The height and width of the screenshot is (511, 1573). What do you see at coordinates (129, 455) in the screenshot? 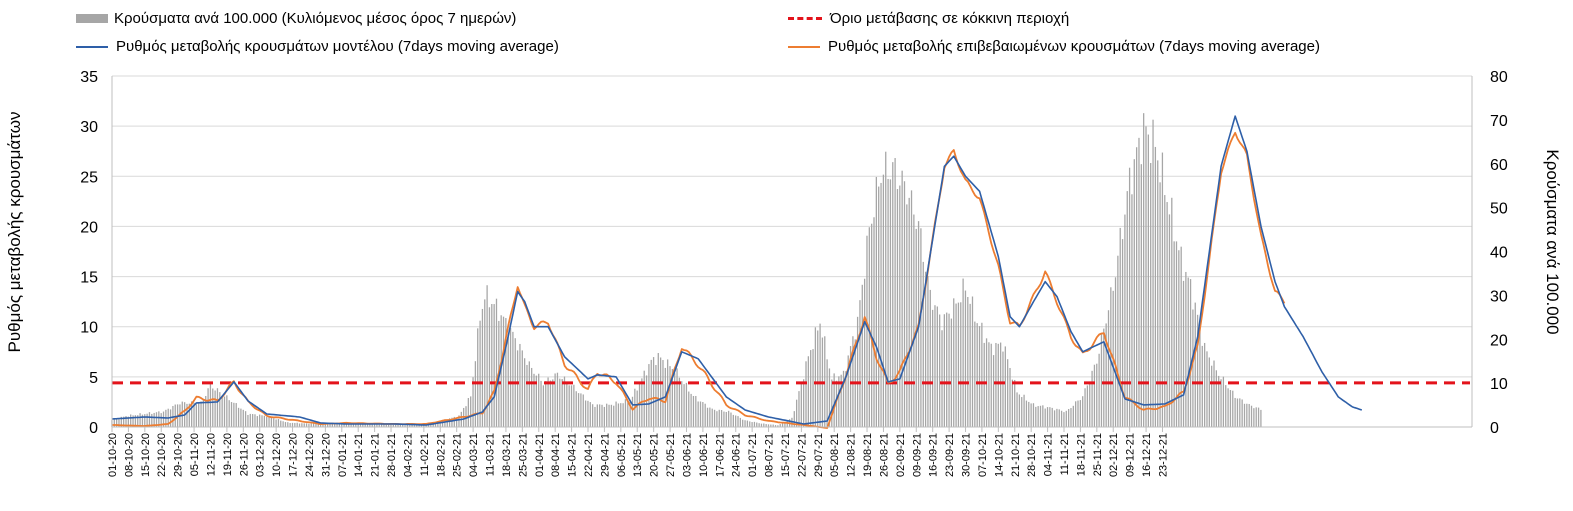
I see `x-tick-label: 08-10-20` at bounding box center [129, 455].